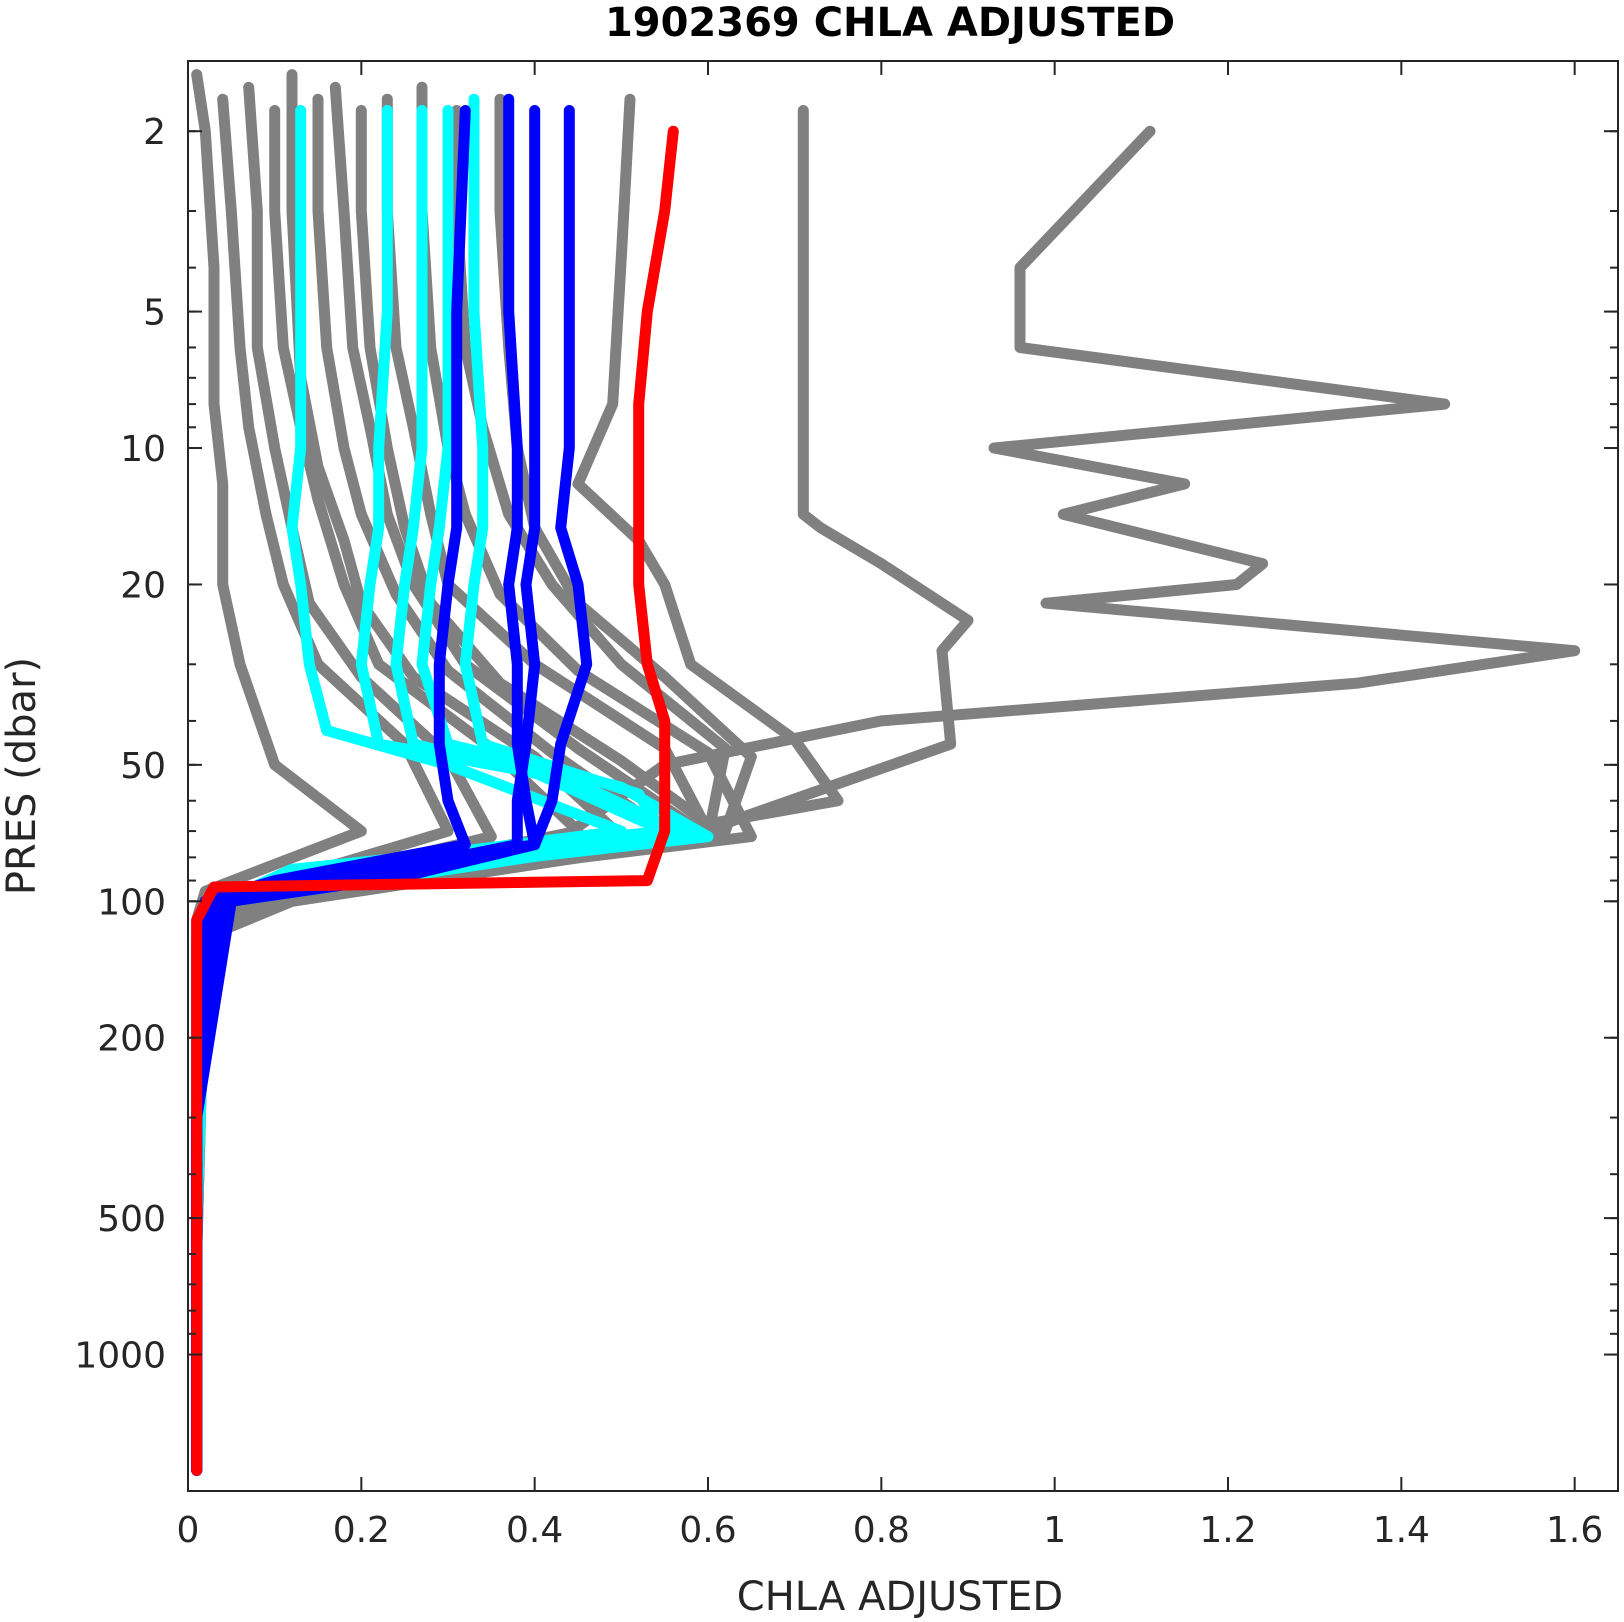  I want to click on x-tick-label: 1.2, so click(1227, 1530).